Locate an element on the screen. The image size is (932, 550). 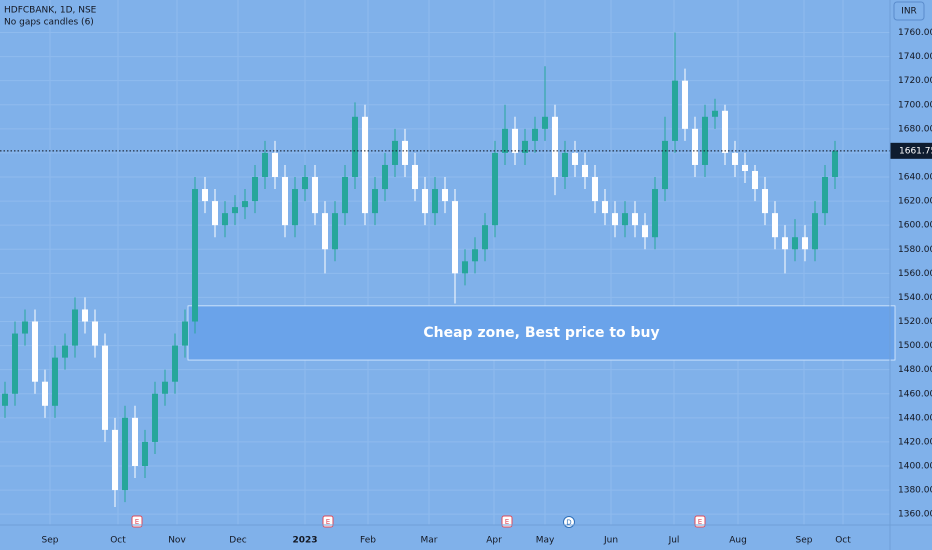
x-tick-label: Feb is located at coordinates (368, 541).